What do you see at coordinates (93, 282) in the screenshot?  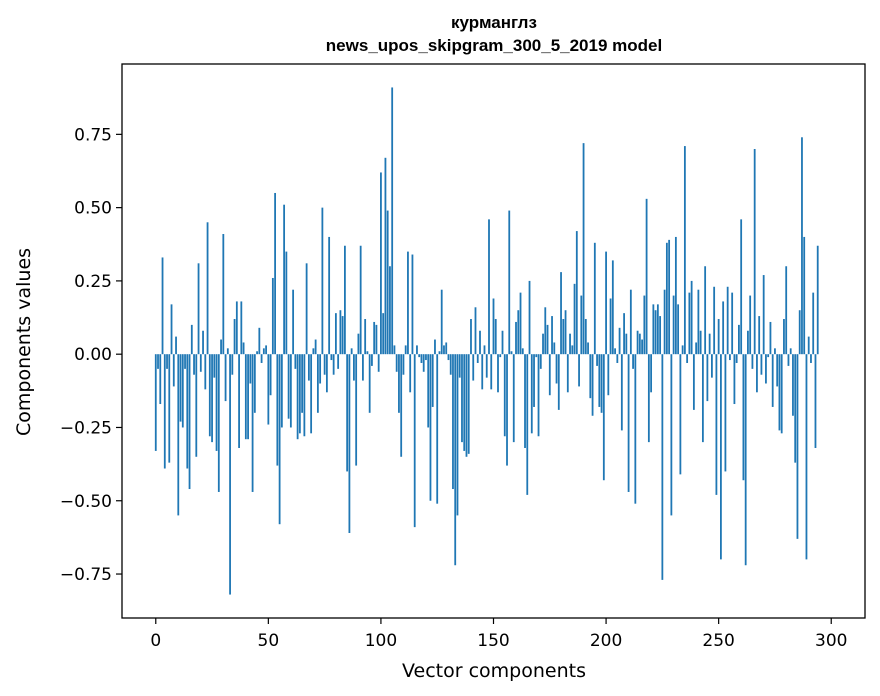 I see `y-tick-label: 0.25` at bounding box center [93, 282].